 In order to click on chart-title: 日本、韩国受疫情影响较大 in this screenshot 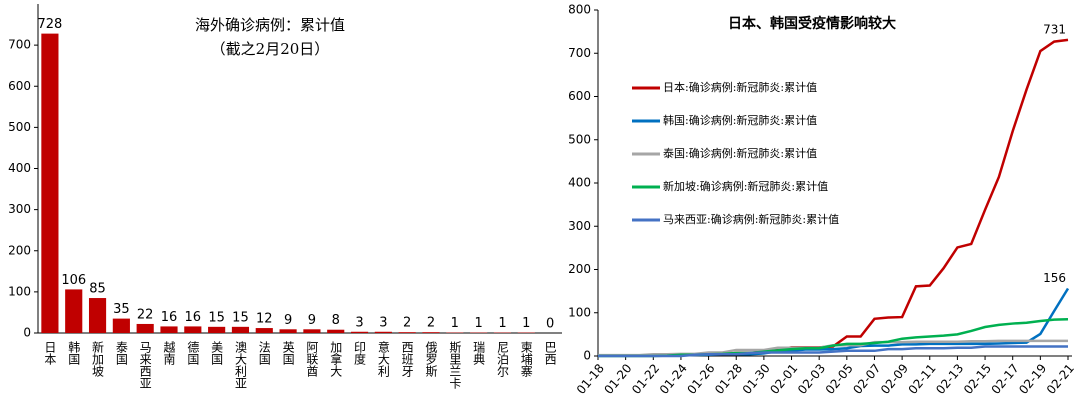, I will do `click(812, 23)`.